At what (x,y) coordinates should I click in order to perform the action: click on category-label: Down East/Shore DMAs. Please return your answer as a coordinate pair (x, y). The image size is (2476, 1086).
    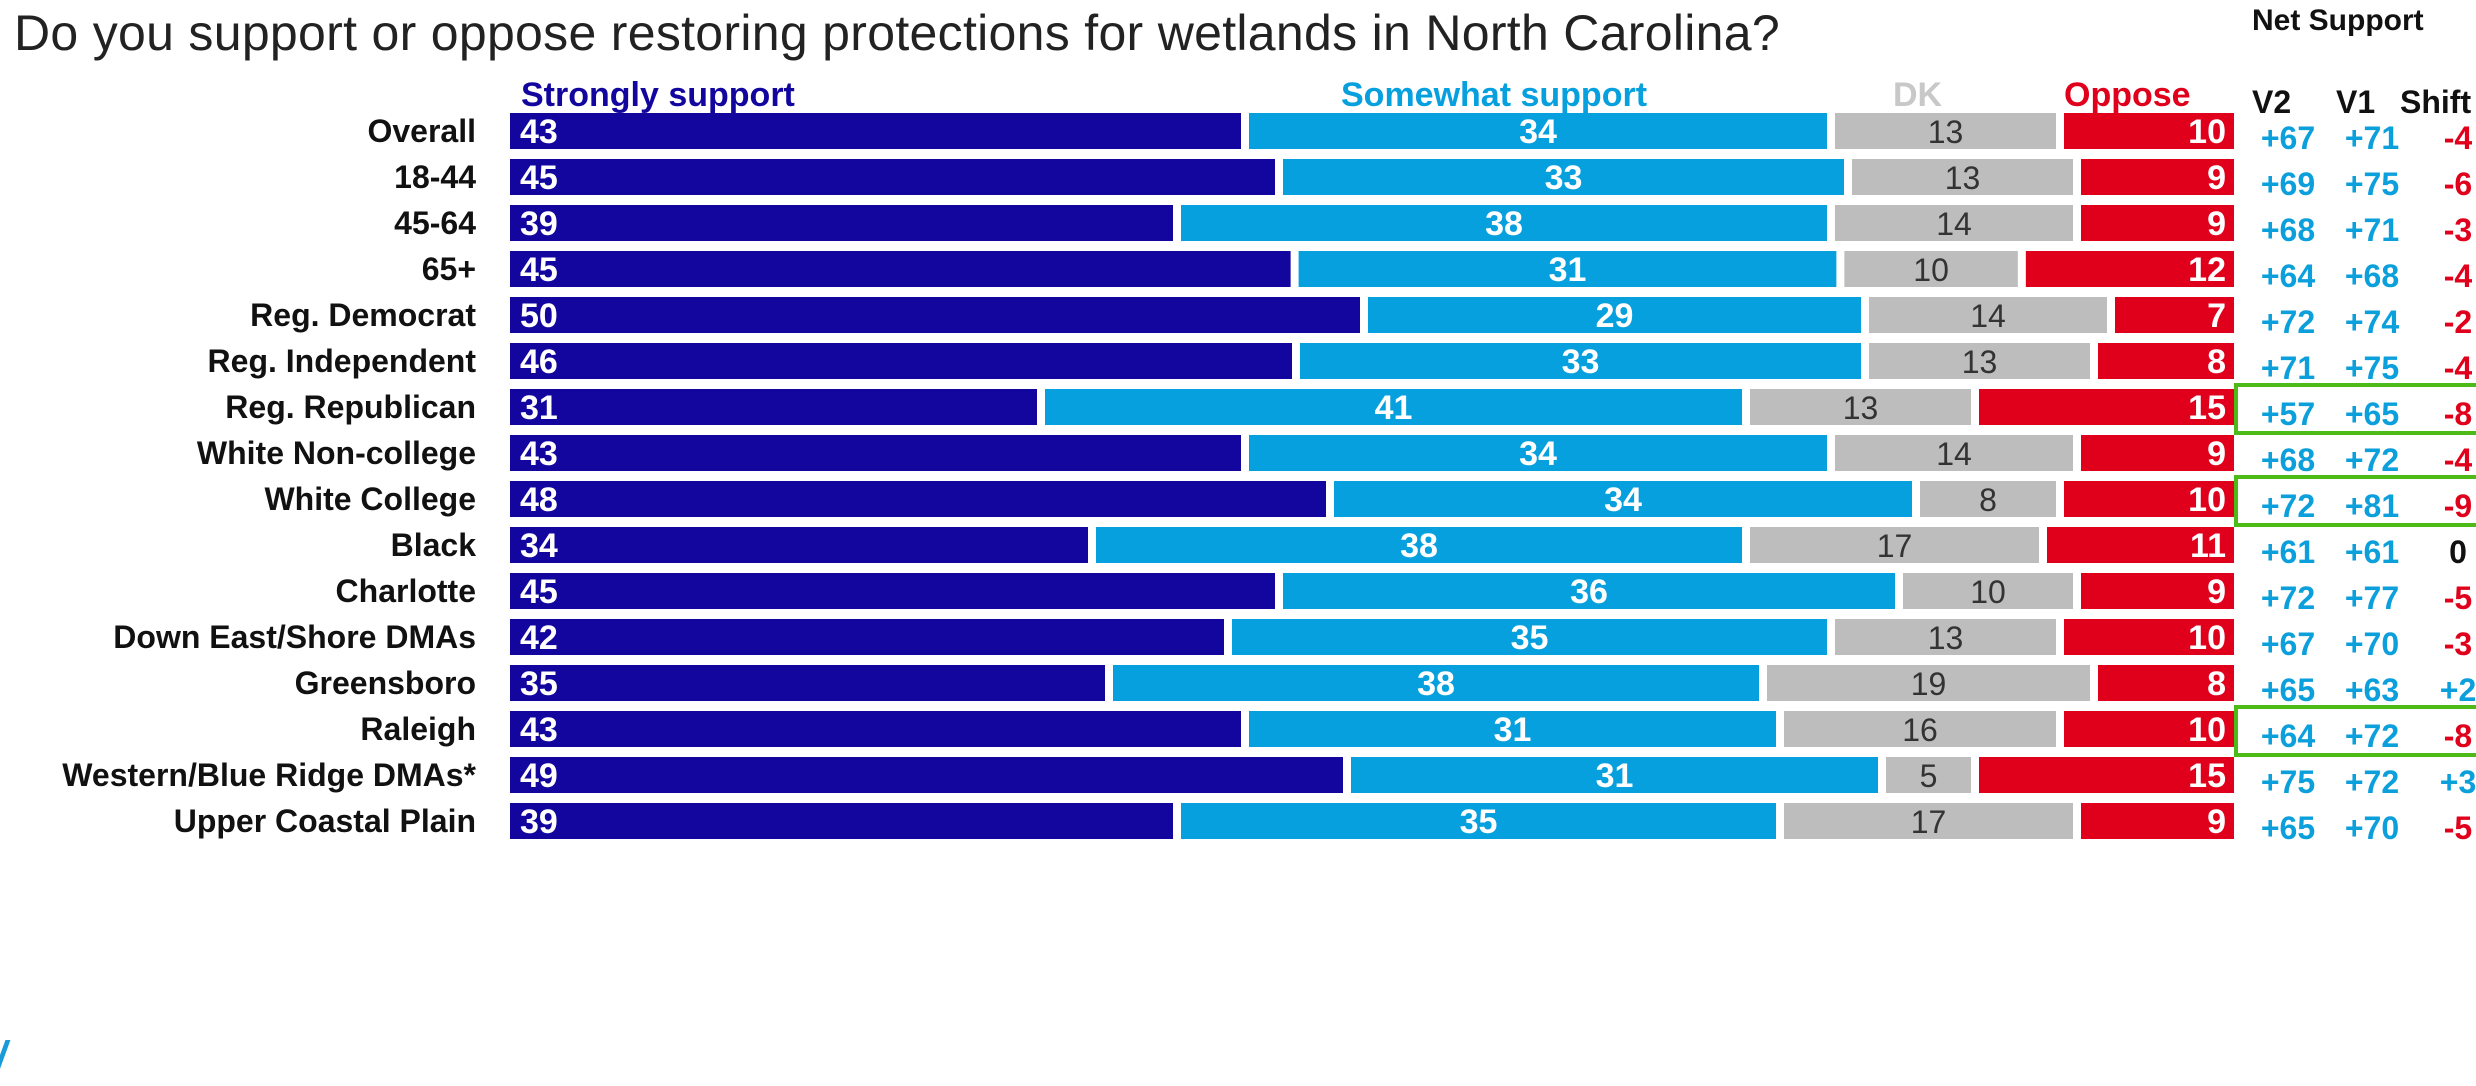
    Looking at the image, I should click on (294, 637).